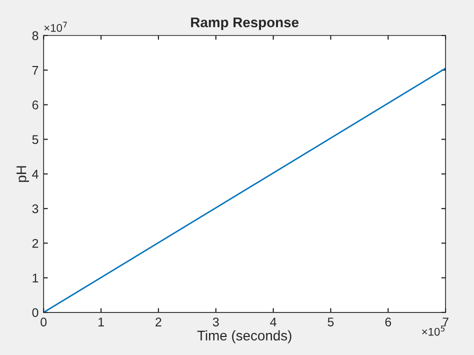  I want to click on y-axis-title: pH, so click(23, 174).